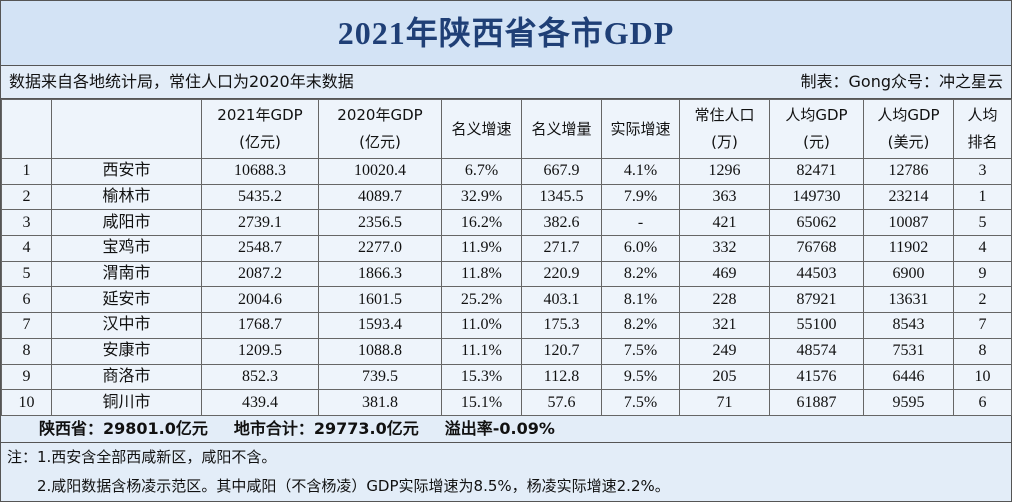  Describe the element at coordinates (908, 377) in the screenshot. I see `cell: 6446` at that location.